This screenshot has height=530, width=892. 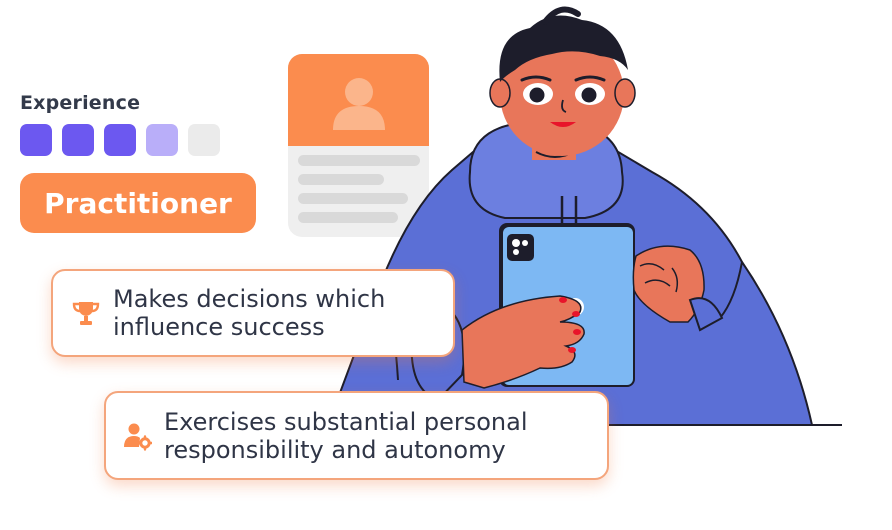 What do you see at coordinates (563, 48) in the screenshot?
I see `hair` at bounding box center [563, 48].